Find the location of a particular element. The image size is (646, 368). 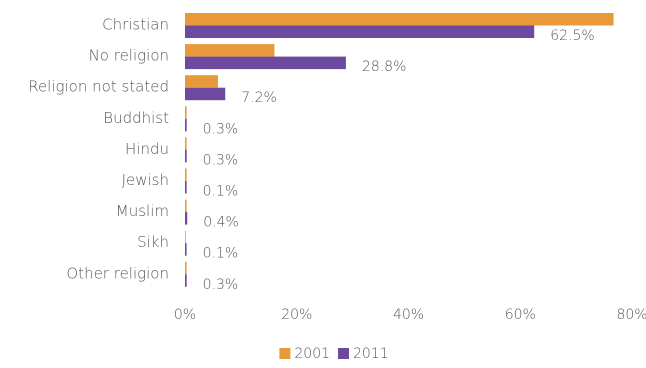

category-label: Religion not stated is located at coordinates (98, 87).